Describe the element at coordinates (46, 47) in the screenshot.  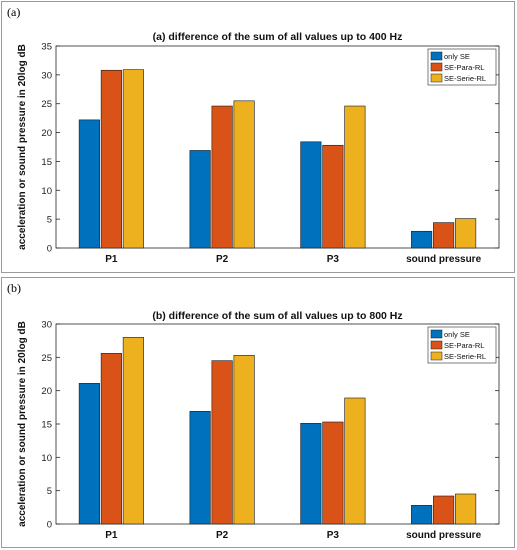
I see `y-tick-label: 35` at that location.